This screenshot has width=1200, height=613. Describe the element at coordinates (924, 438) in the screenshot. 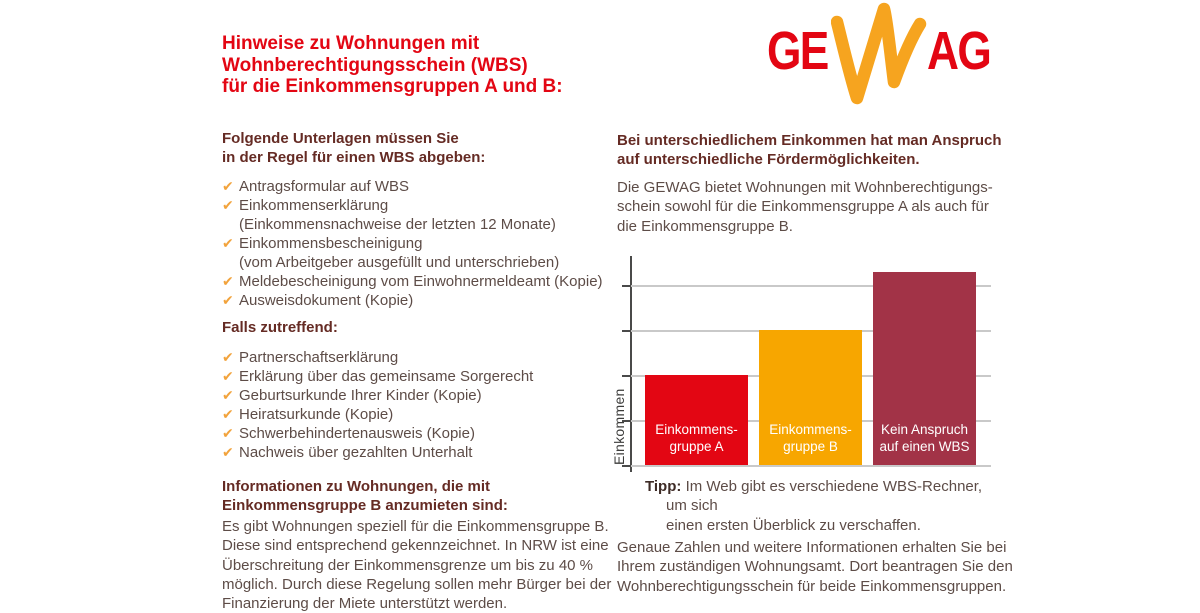

I see `chart-bar-label: Kein Anspruch auf einen WBS` at that location.